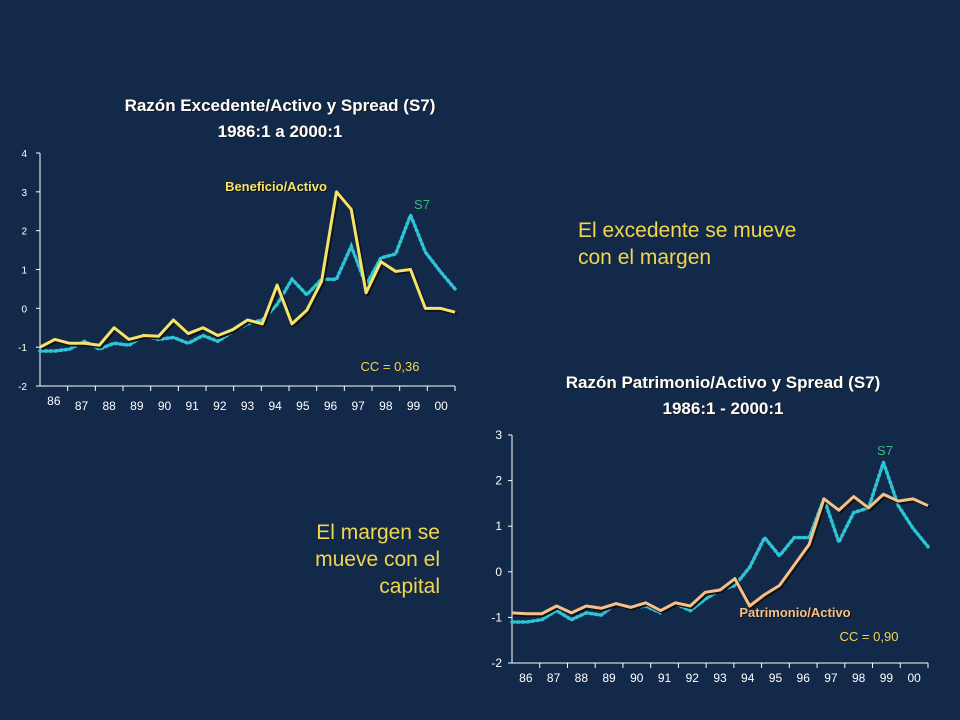 Image resolution: width=960 pixels, height=720 pixels. I want to click on chart2-title-shadow: Razón Patrimonio/Activo y Spread (S7), so click(724, 383).